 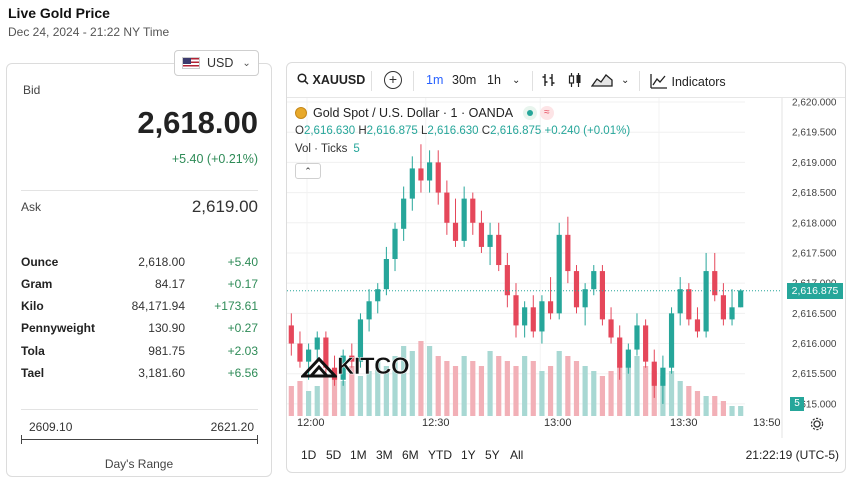 What do you see at coordinates (299, 131) in the screenshot?
I see `open-label: O` at bounding box center [299, 131].